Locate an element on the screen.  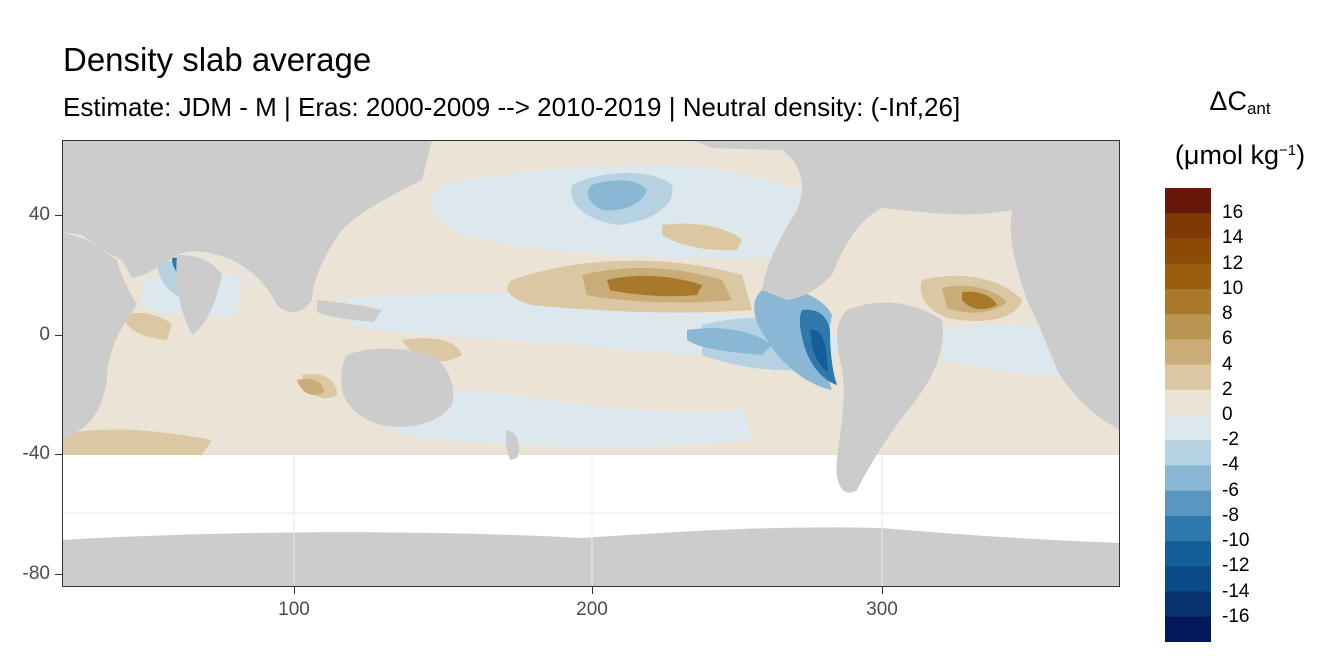
legend-label: -6 is located at coordinates (1230, 490).